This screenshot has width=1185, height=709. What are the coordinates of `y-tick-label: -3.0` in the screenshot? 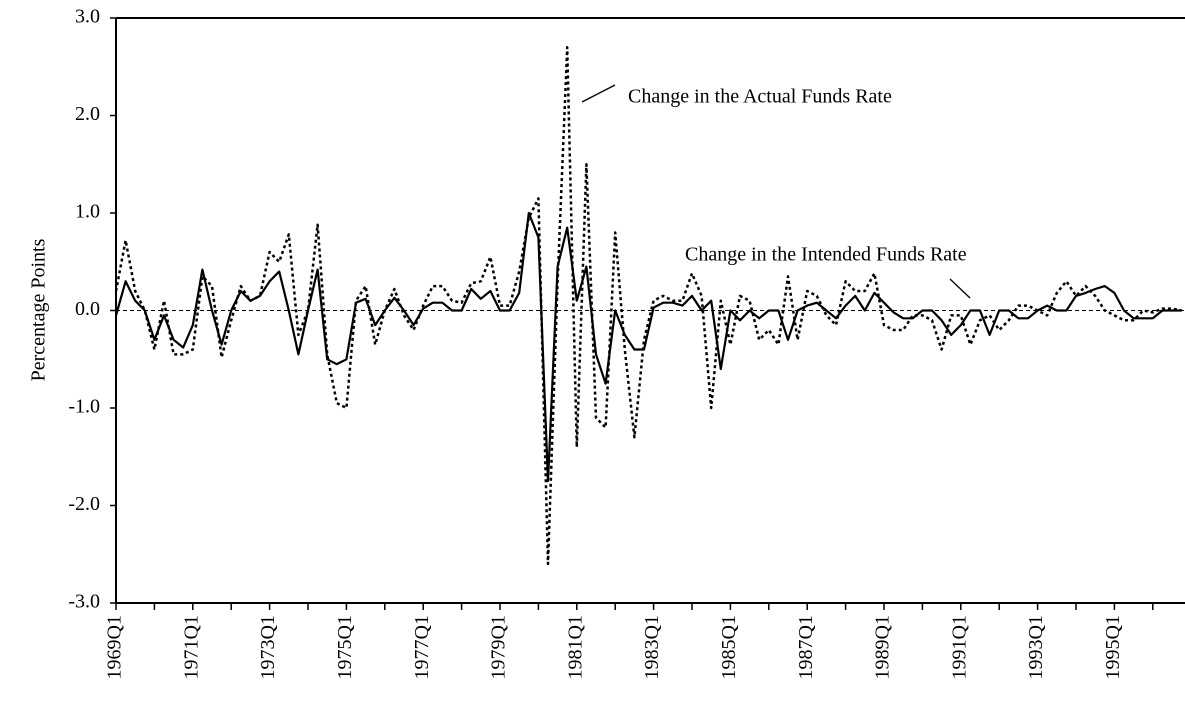 It's located at (84, 602).